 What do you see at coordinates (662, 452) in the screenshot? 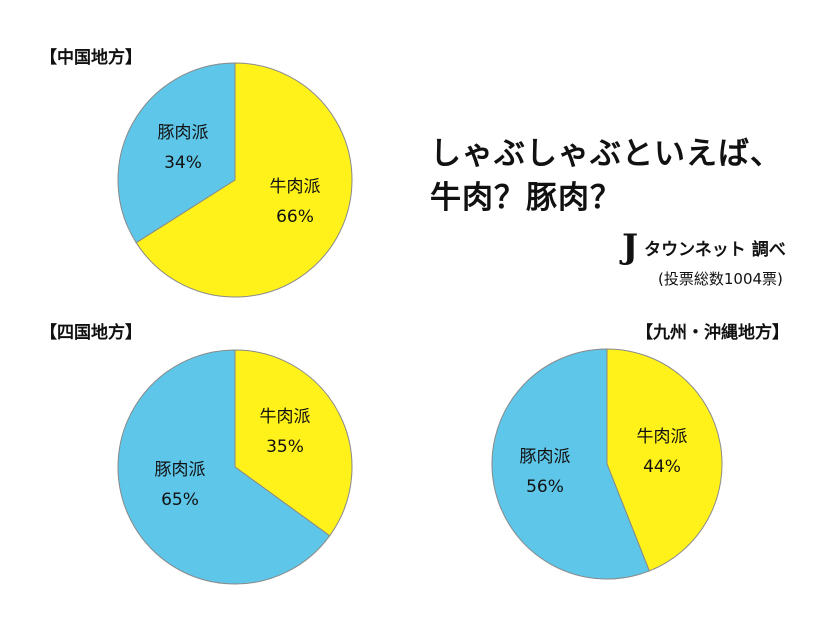
I see `label-beef-kyushu: 牛肉派 44%` at bounding box center [662, 452].